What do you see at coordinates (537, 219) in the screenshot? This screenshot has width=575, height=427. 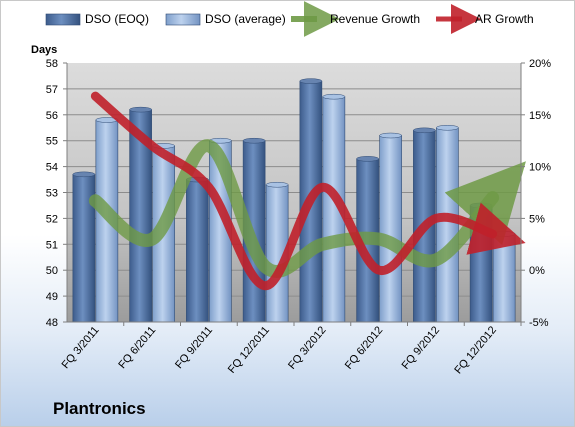 I see `right-tick-label: 5%` at bounding box center [537, 219].